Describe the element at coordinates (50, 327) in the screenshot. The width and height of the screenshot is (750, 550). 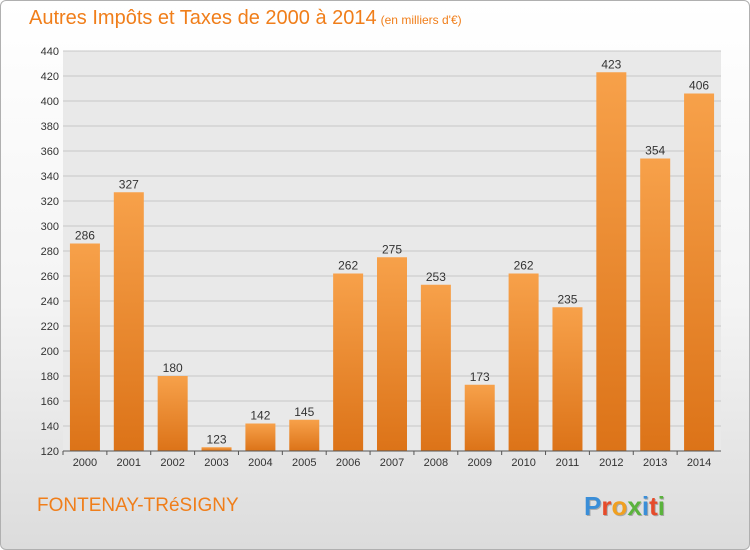
I see `y-tick-label: 220` at that location.